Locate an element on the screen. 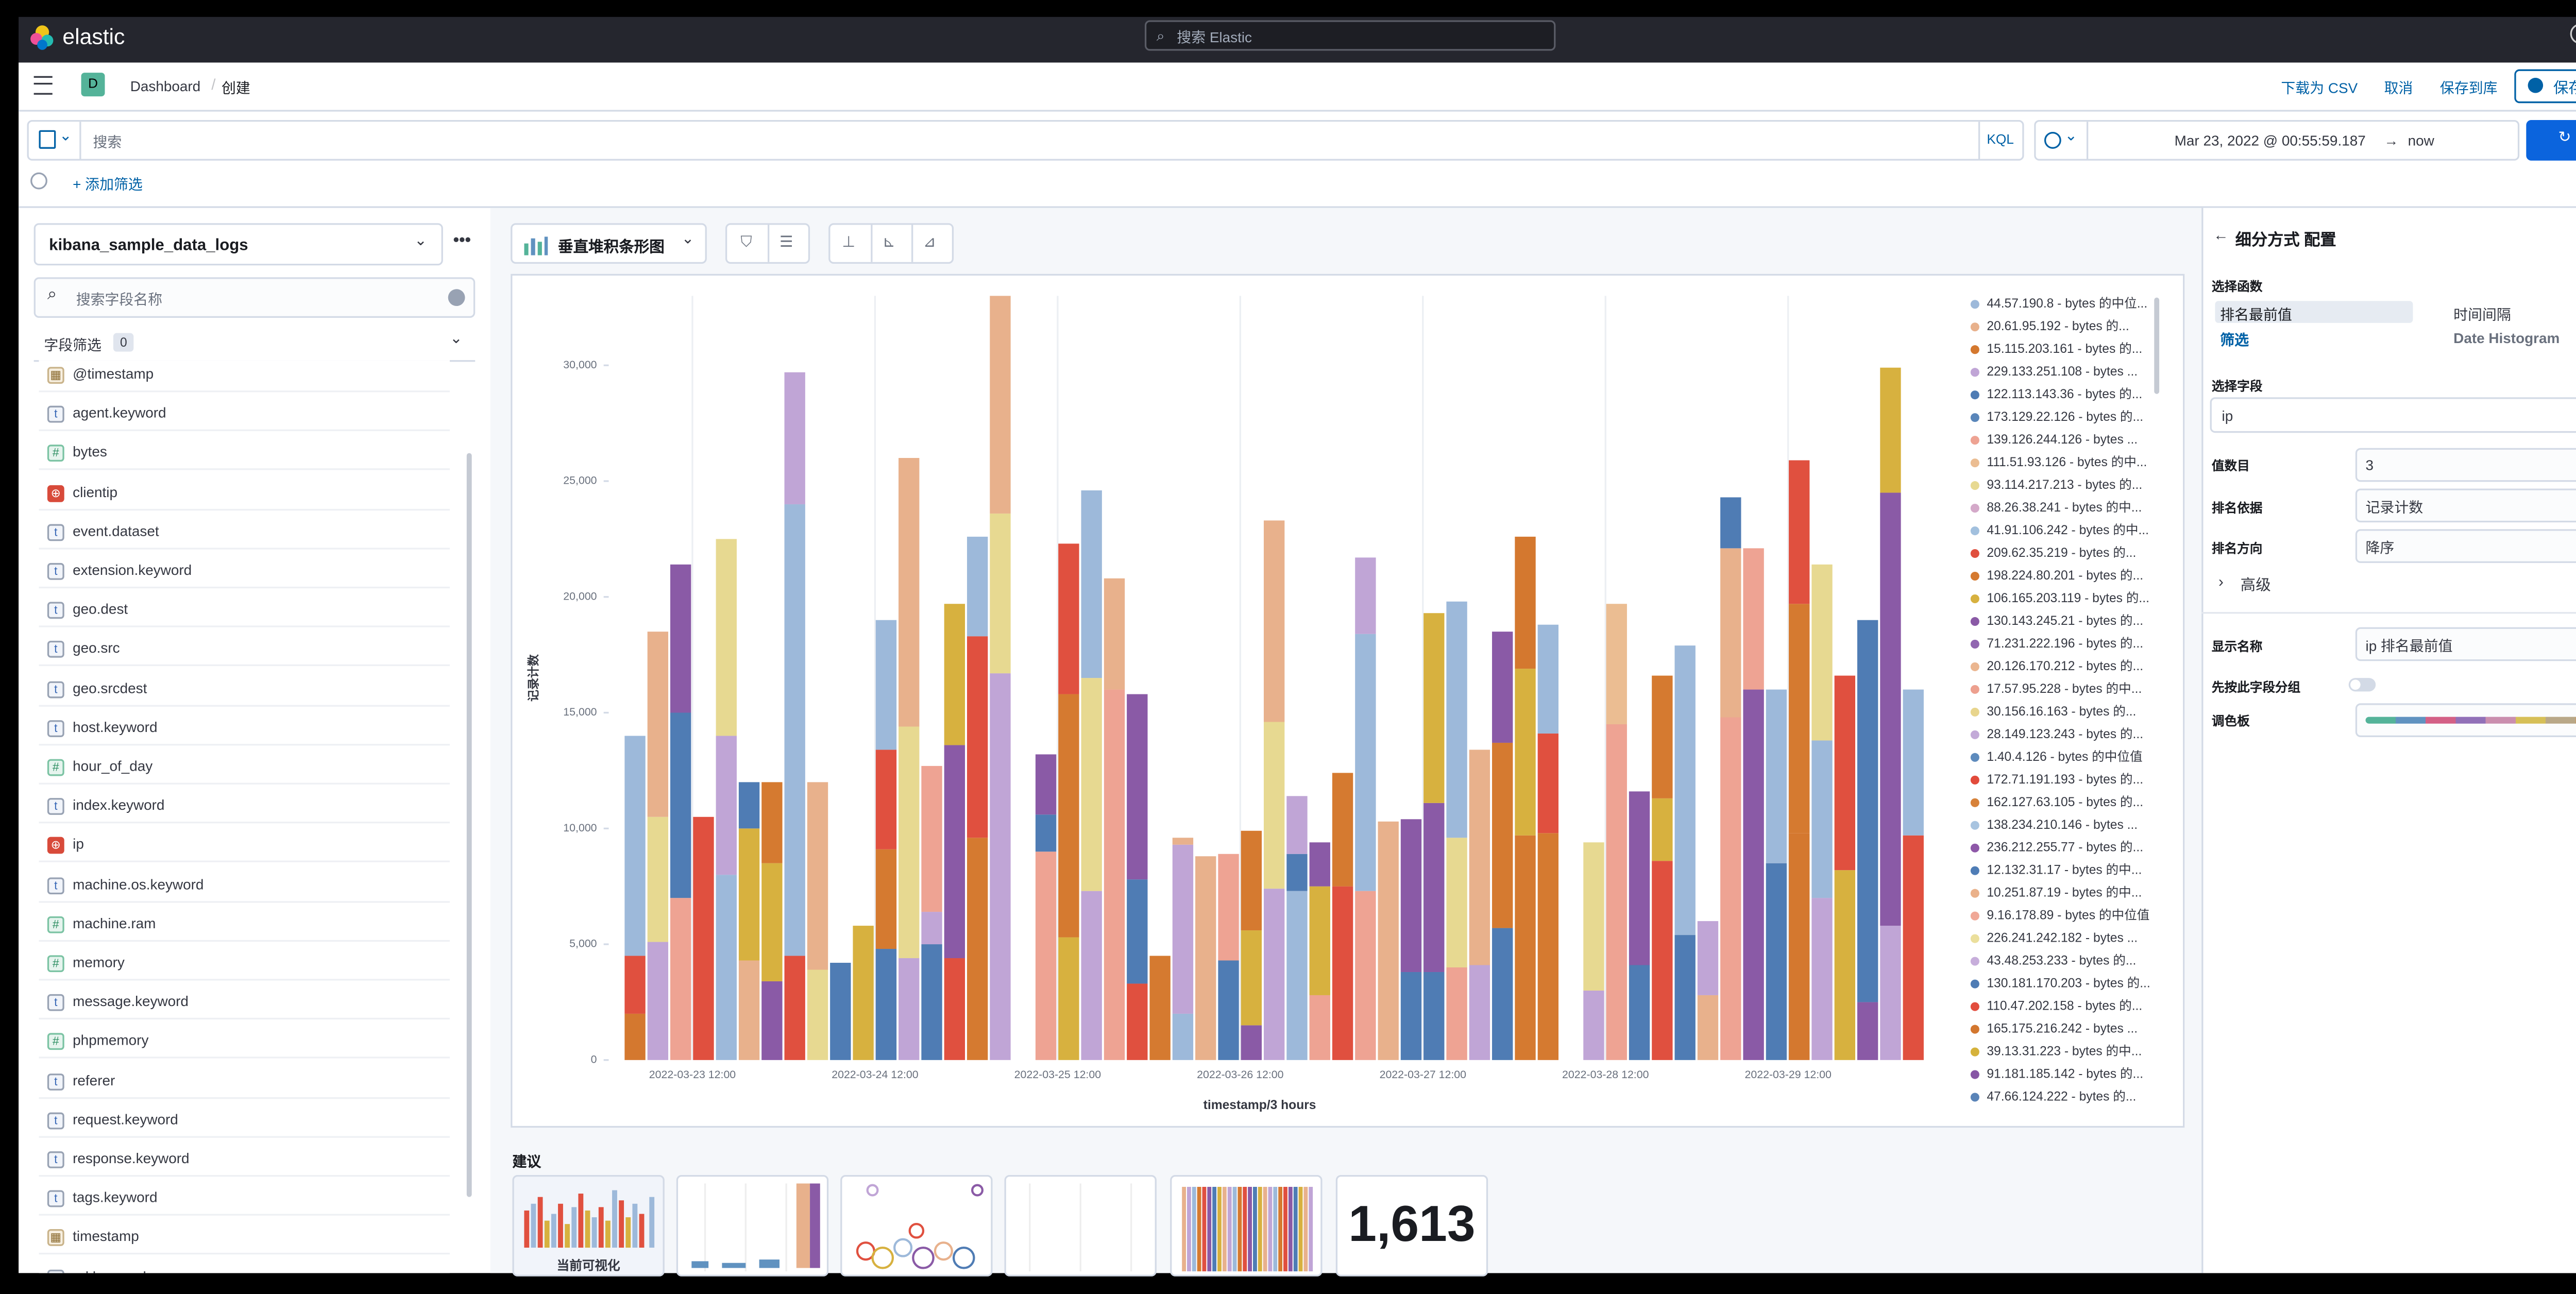  field-item: t geo.srcdest is located at coordinates (244, 689).